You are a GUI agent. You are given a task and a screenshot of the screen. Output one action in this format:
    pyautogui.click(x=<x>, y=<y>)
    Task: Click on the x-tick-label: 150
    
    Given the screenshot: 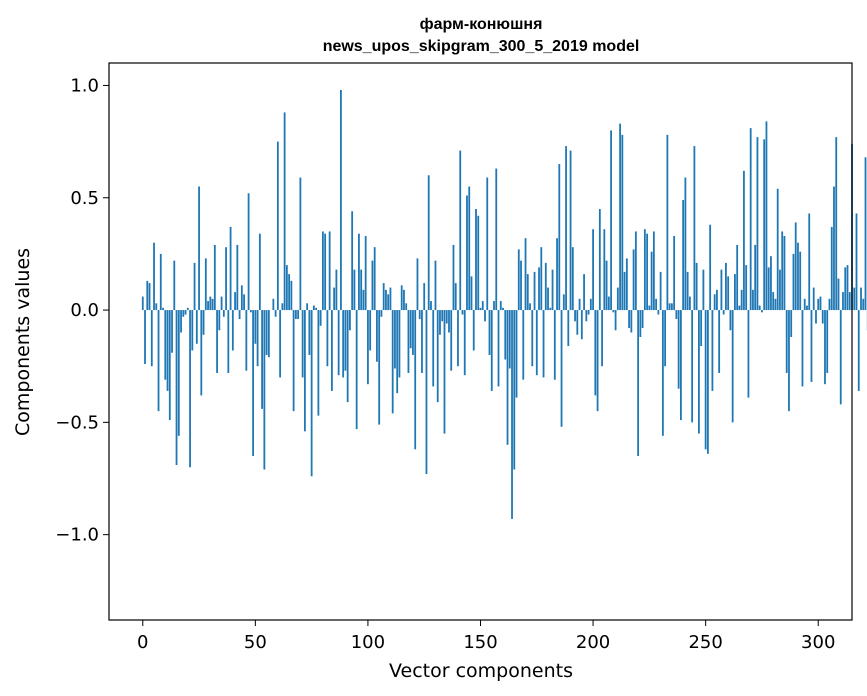 What is the action you would take?
    pyautogui.click(x=480, y=642)
    